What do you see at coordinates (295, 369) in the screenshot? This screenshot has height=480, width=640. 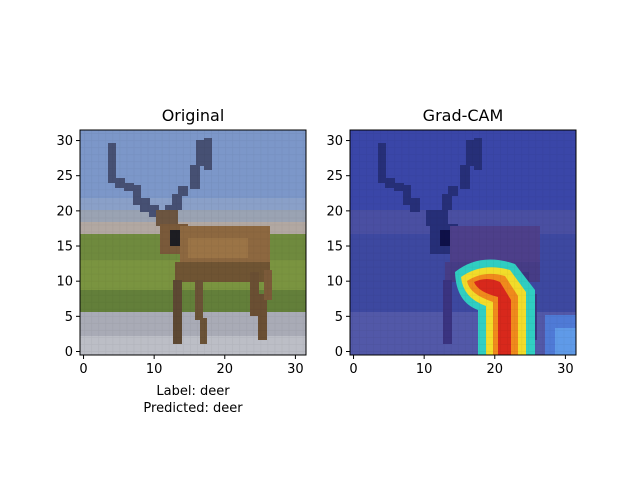 I see `original-x-tick-label: 30` at bounding box center [295, 369].